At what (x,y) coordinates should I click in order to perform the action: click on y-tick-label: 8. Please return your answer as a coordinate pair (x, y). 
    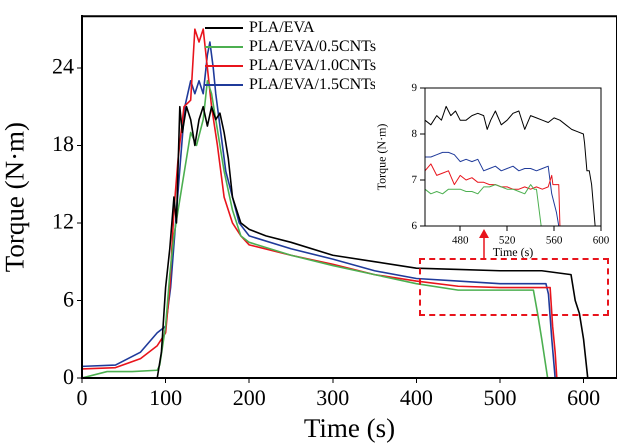
    Looking at the image, I should click on (415, 134).